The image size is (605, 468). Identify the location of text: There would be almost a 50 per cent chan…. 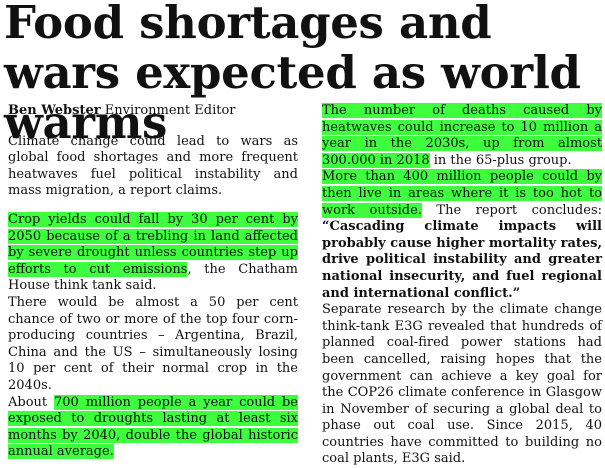
(153, 343).